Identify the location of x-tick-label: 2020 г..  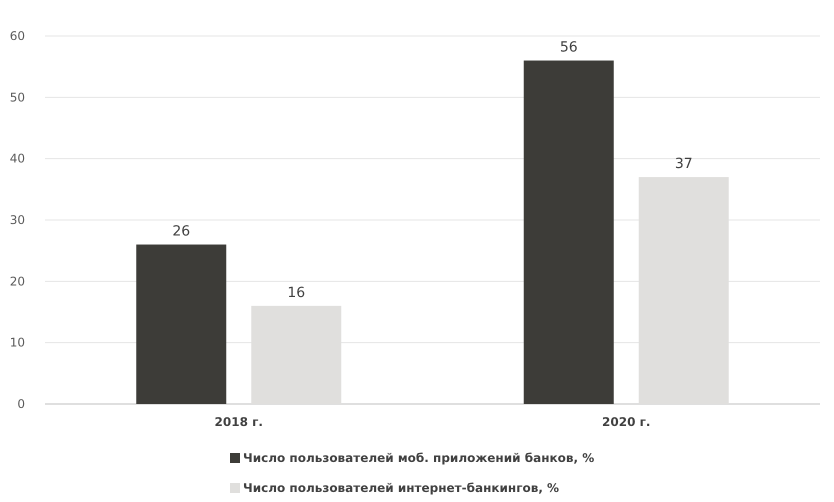
(626, 422).